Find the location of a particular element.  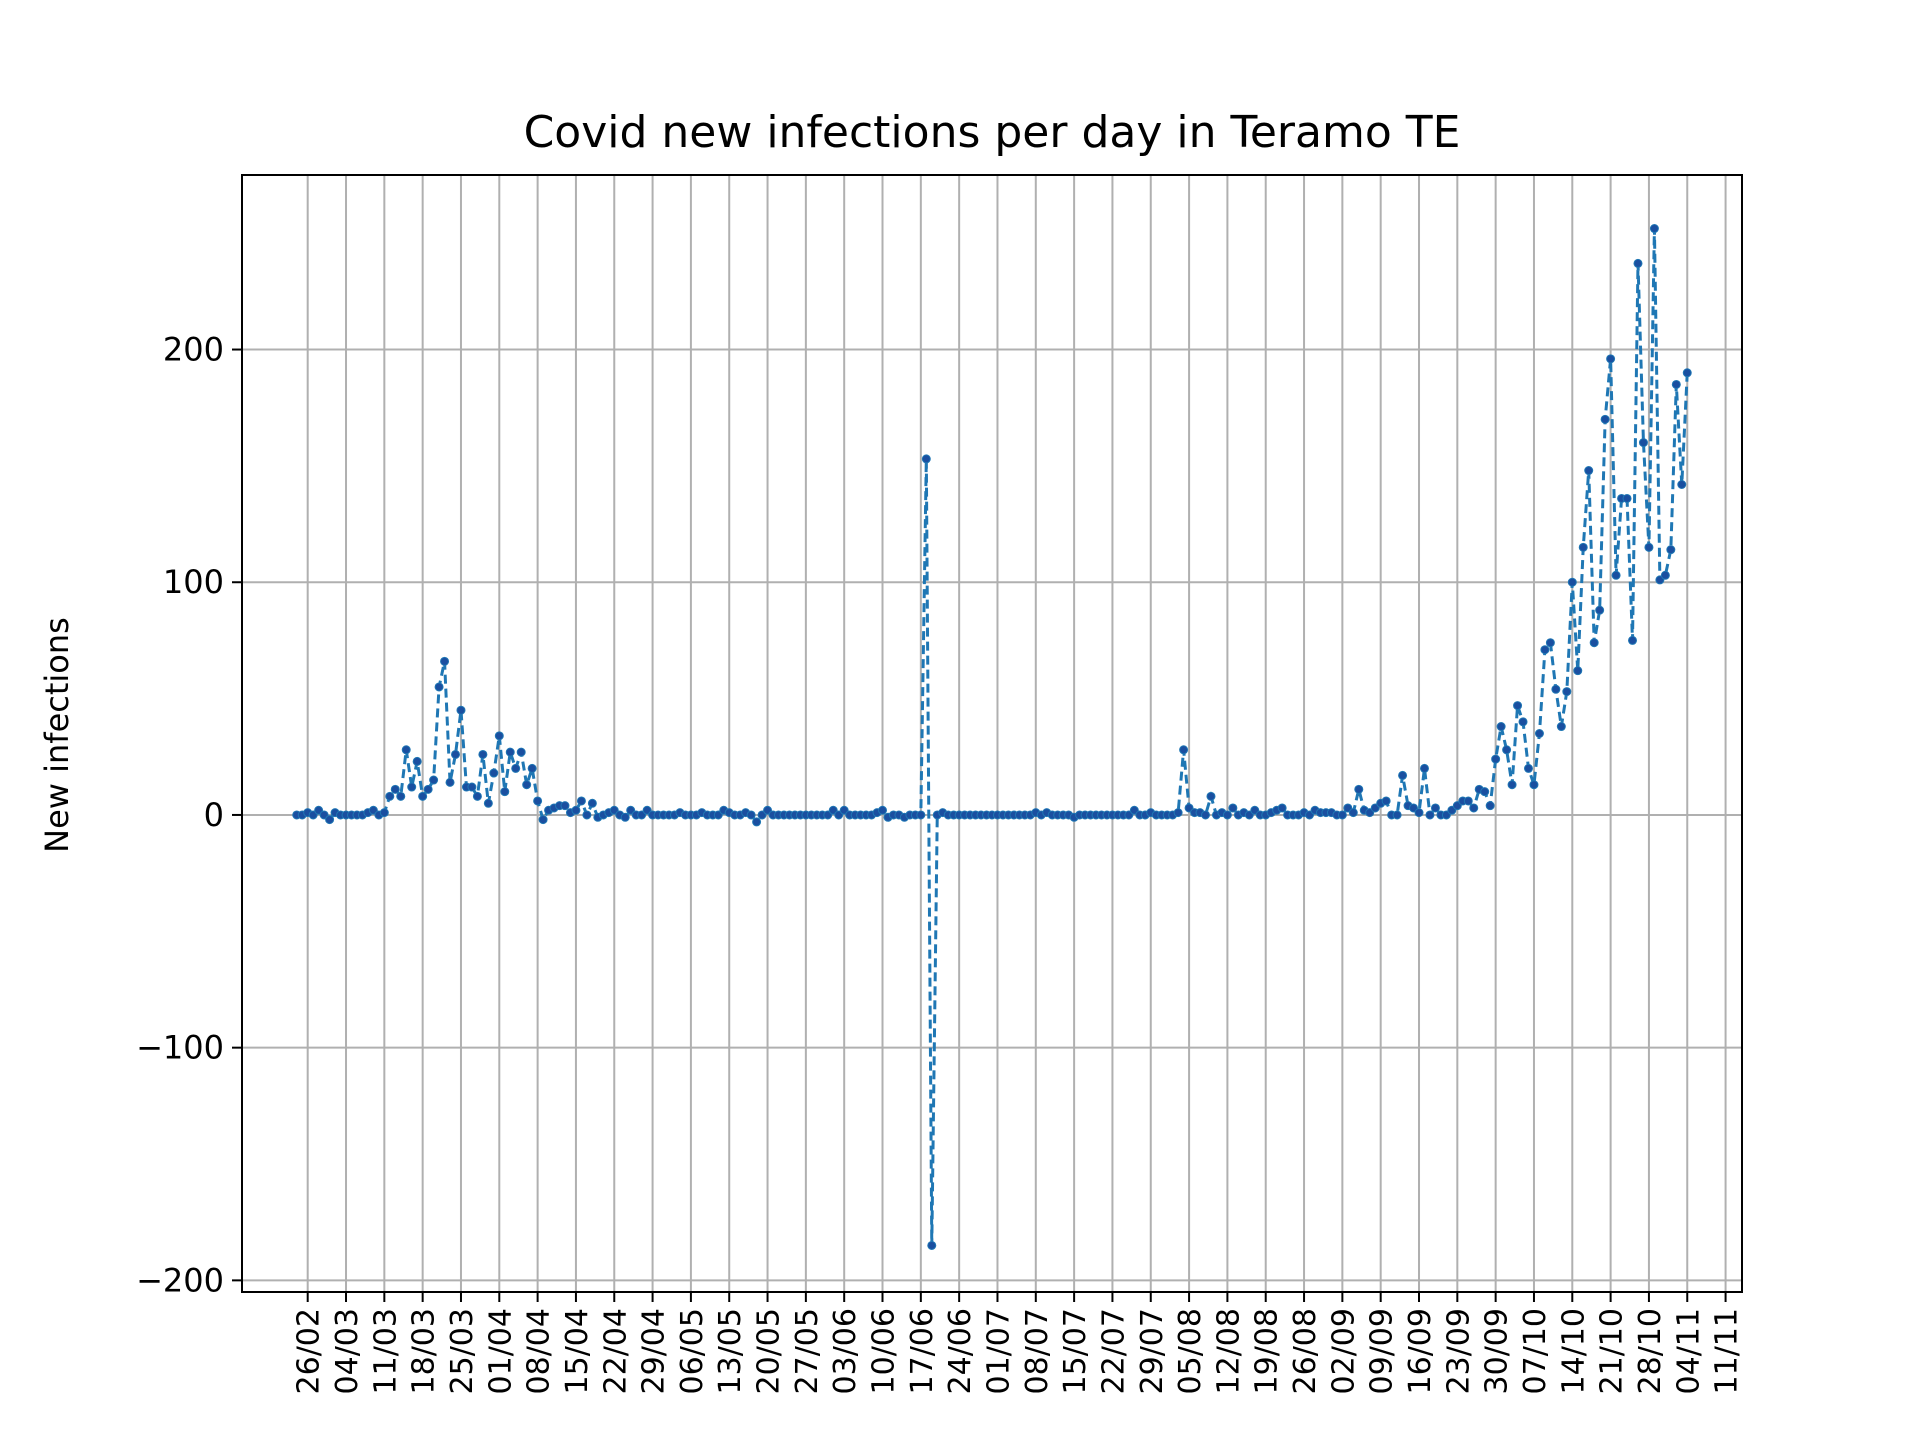

x-tick-label: 26/08 is located at coordinates (1305, 1351).